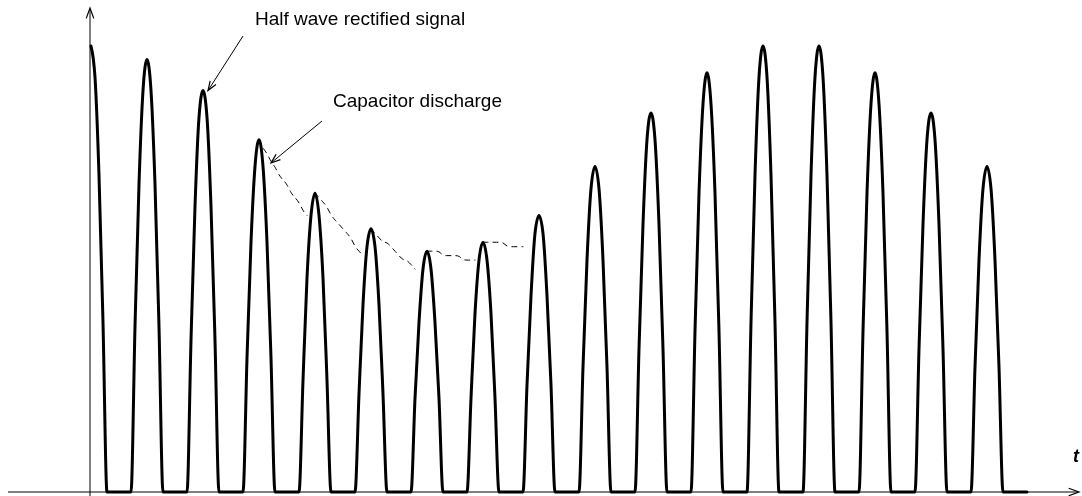  I want to click on x-axis-title: t, so click(1076, 456).